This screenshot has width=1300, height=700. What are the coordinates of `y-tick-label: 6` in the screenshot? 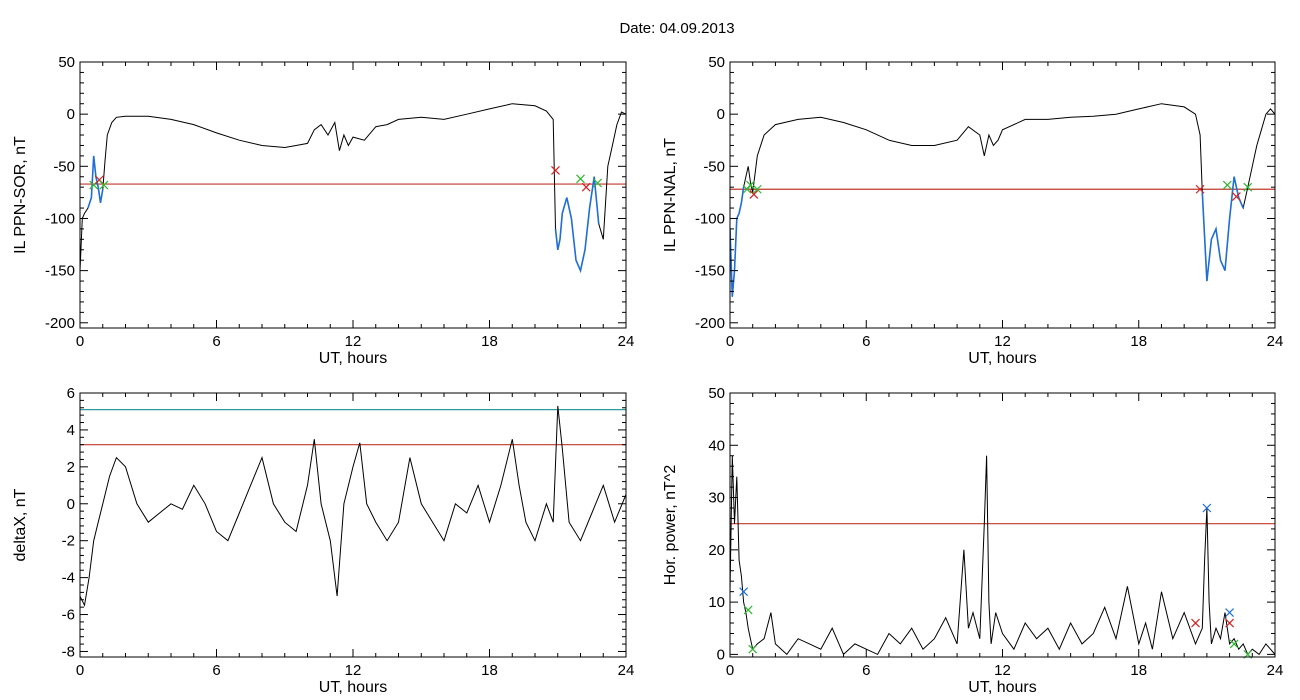 It's located at (71, 393).